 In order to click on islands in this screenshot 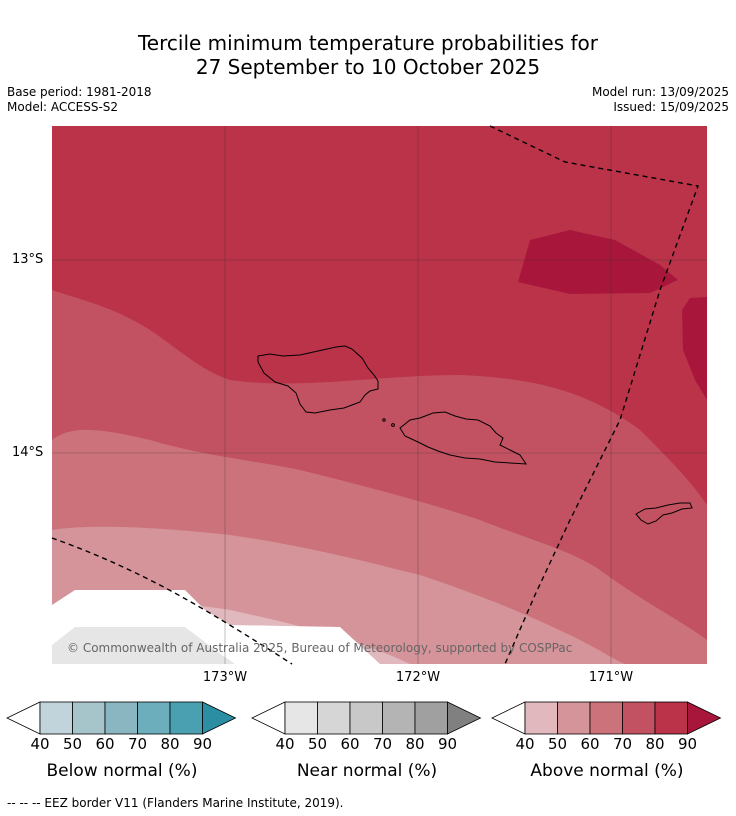, I will do `click(475, 435)`.